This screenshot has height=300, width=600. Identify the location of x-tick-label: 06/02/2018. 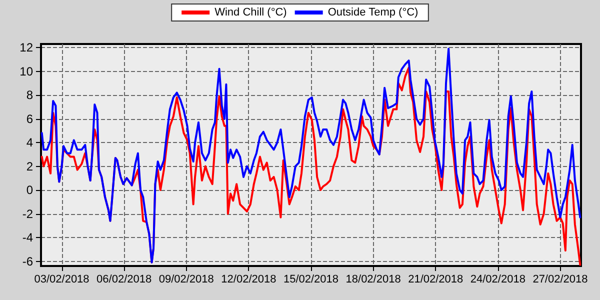
(124, 280).